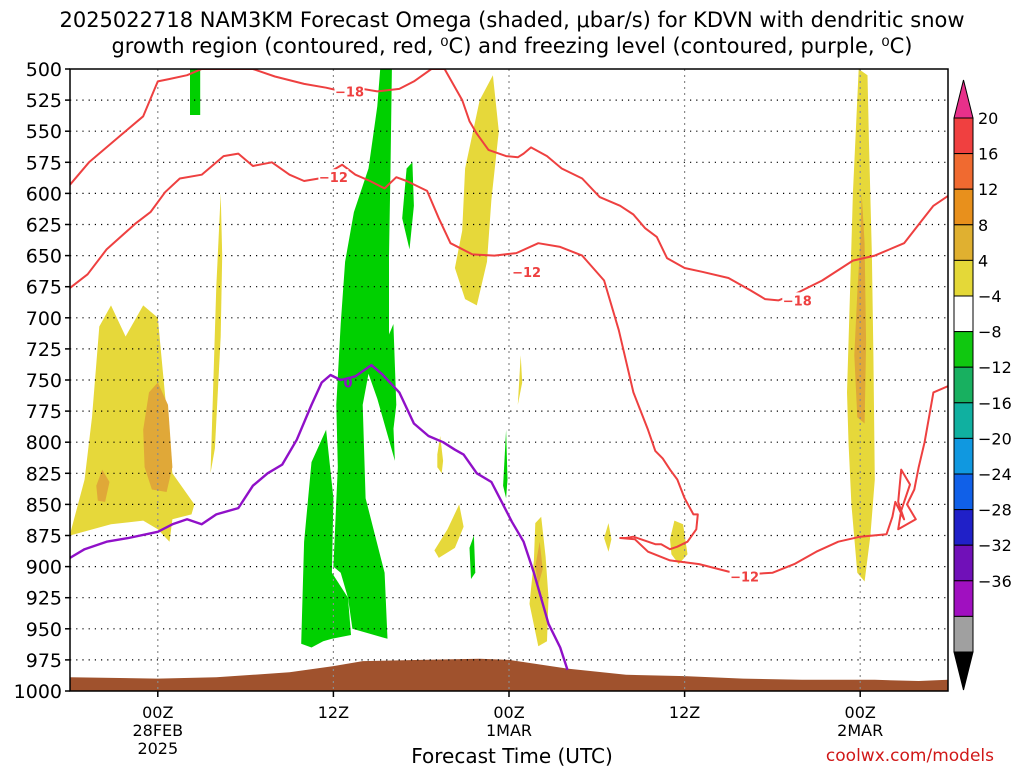 Image resolution: width=1024 pixels, height=768 pixels. I want to click on y-tick-label: 775, so click(44, 412).